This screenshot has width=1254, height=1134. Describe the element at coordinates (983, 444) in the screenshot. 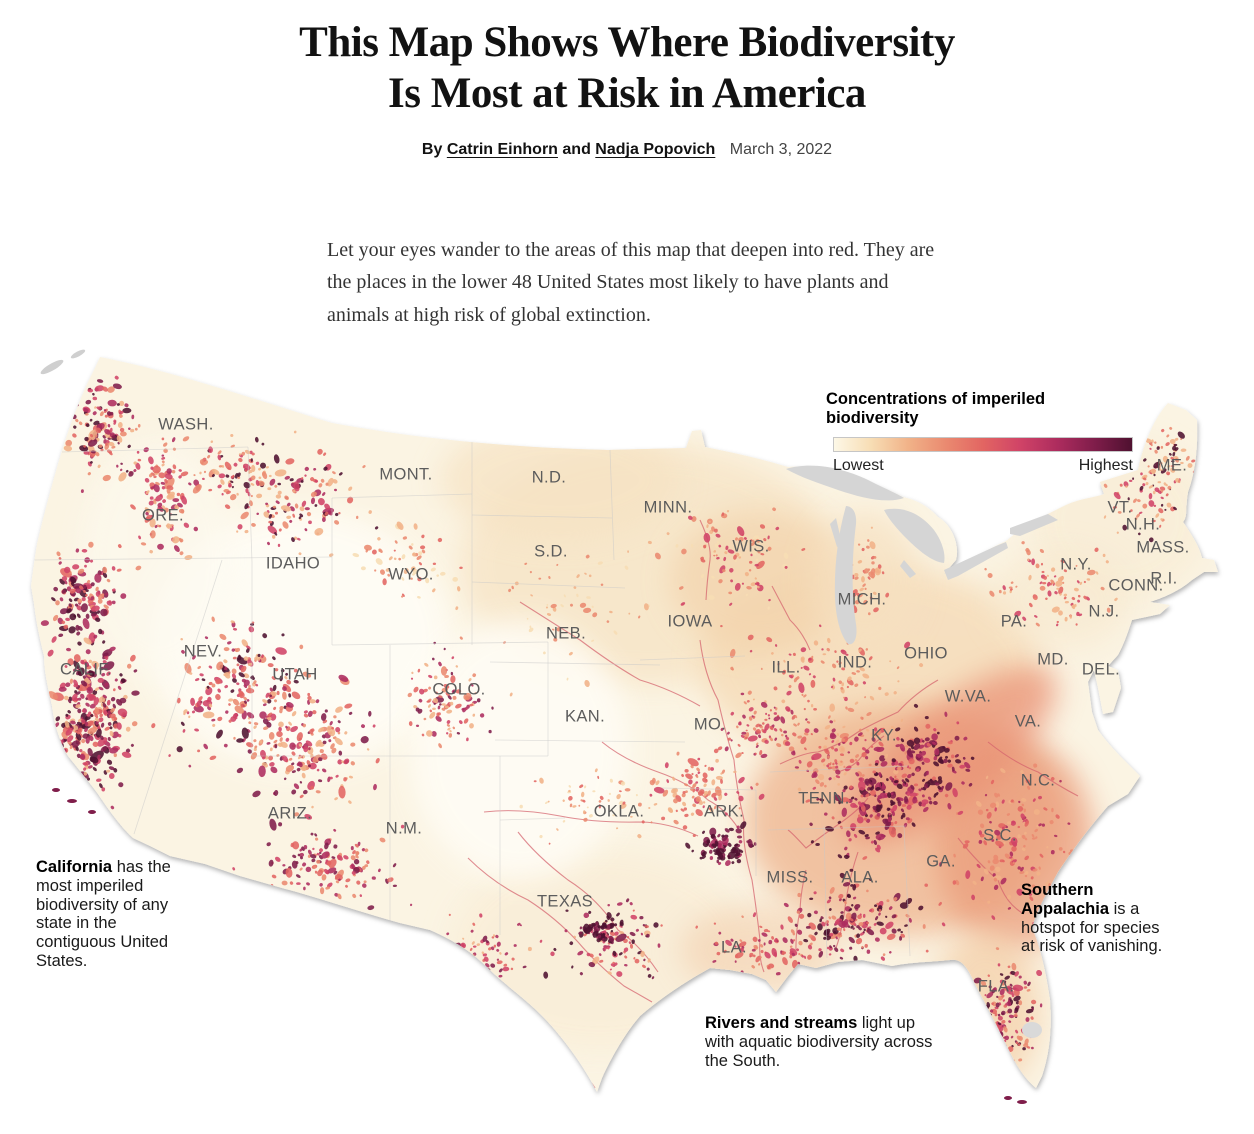

I see `legend-gradient-bar` at that location.